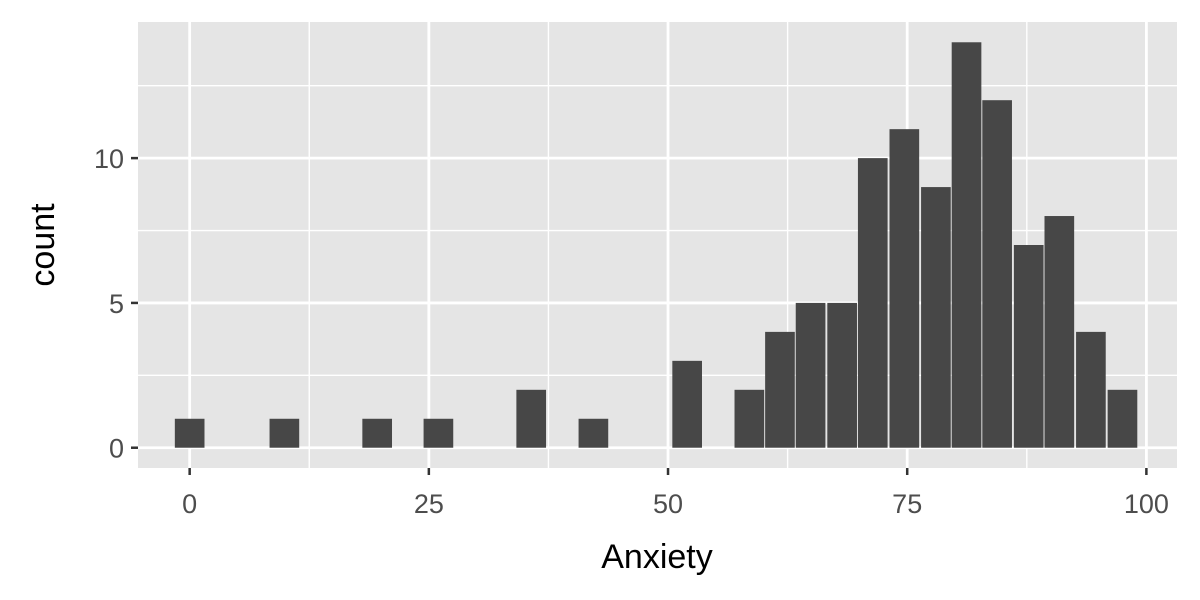 This screenshot has height=600, width=1200. Describe the element at coordinates (657, 557) in the screenshot. I see `x-axis-title: Anxiety` at that location.